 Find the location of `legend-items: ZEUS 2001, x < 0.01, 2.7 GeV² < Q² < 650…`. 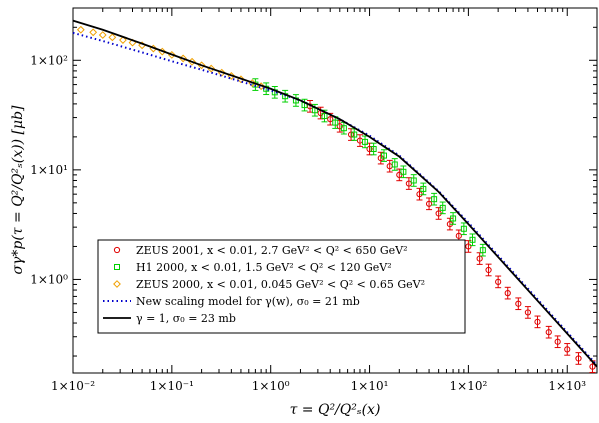

legend-items: ZEUS 2001, x < 0.01, 2.7 GeV² < Q² < 650… is located at coordinates (264, 284).